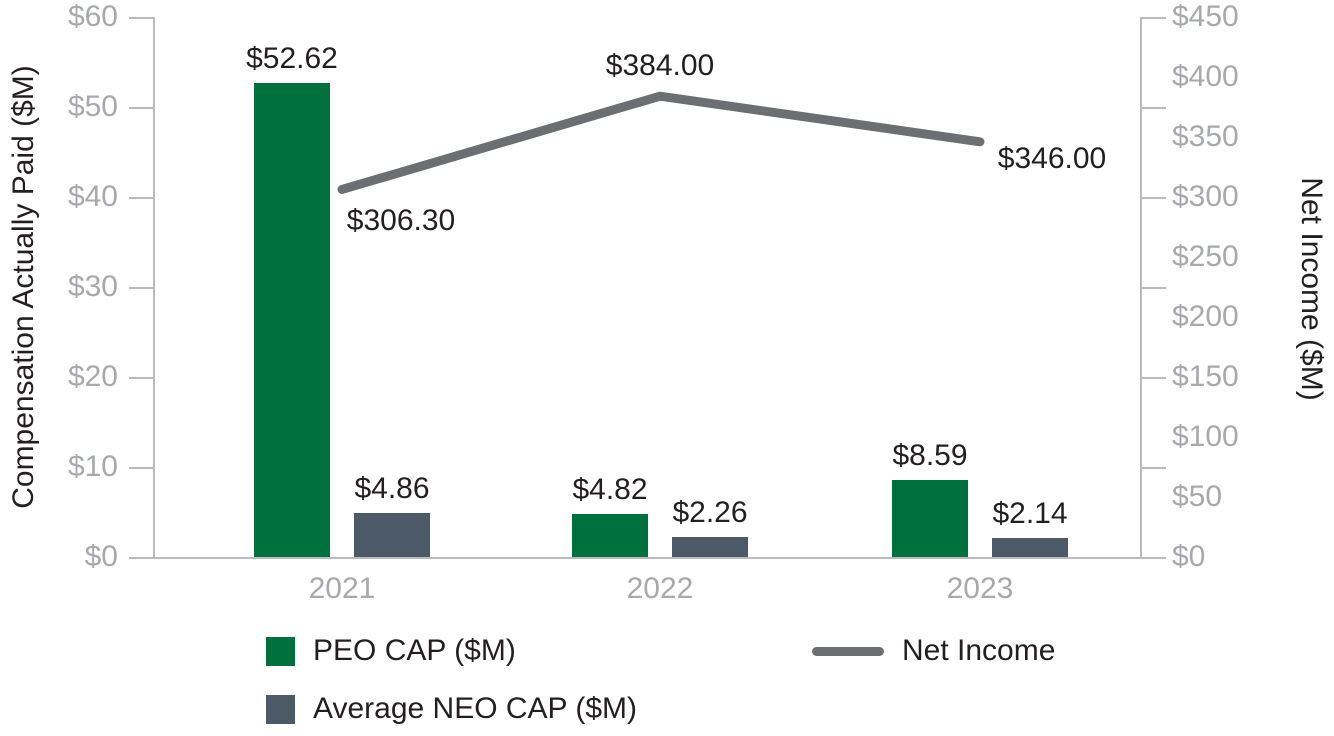 This screenshot has width=1334, height=736. Describe the element at coordinates (1205, 16) in the screenshot. I see `right-axis-tick-label: $450` at that location.